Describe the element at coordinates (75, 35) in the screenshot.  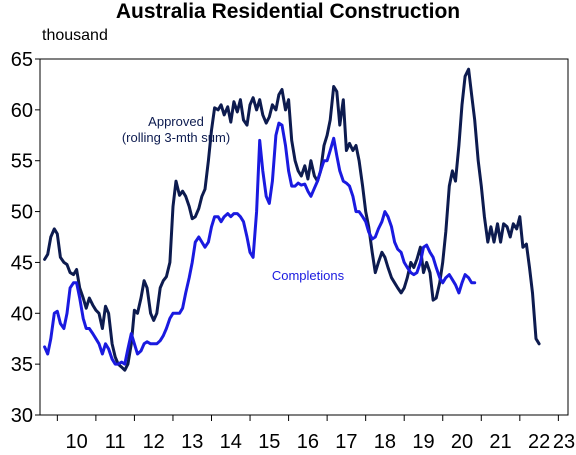
I see `y-axis-unit-label: thousand` at that location.